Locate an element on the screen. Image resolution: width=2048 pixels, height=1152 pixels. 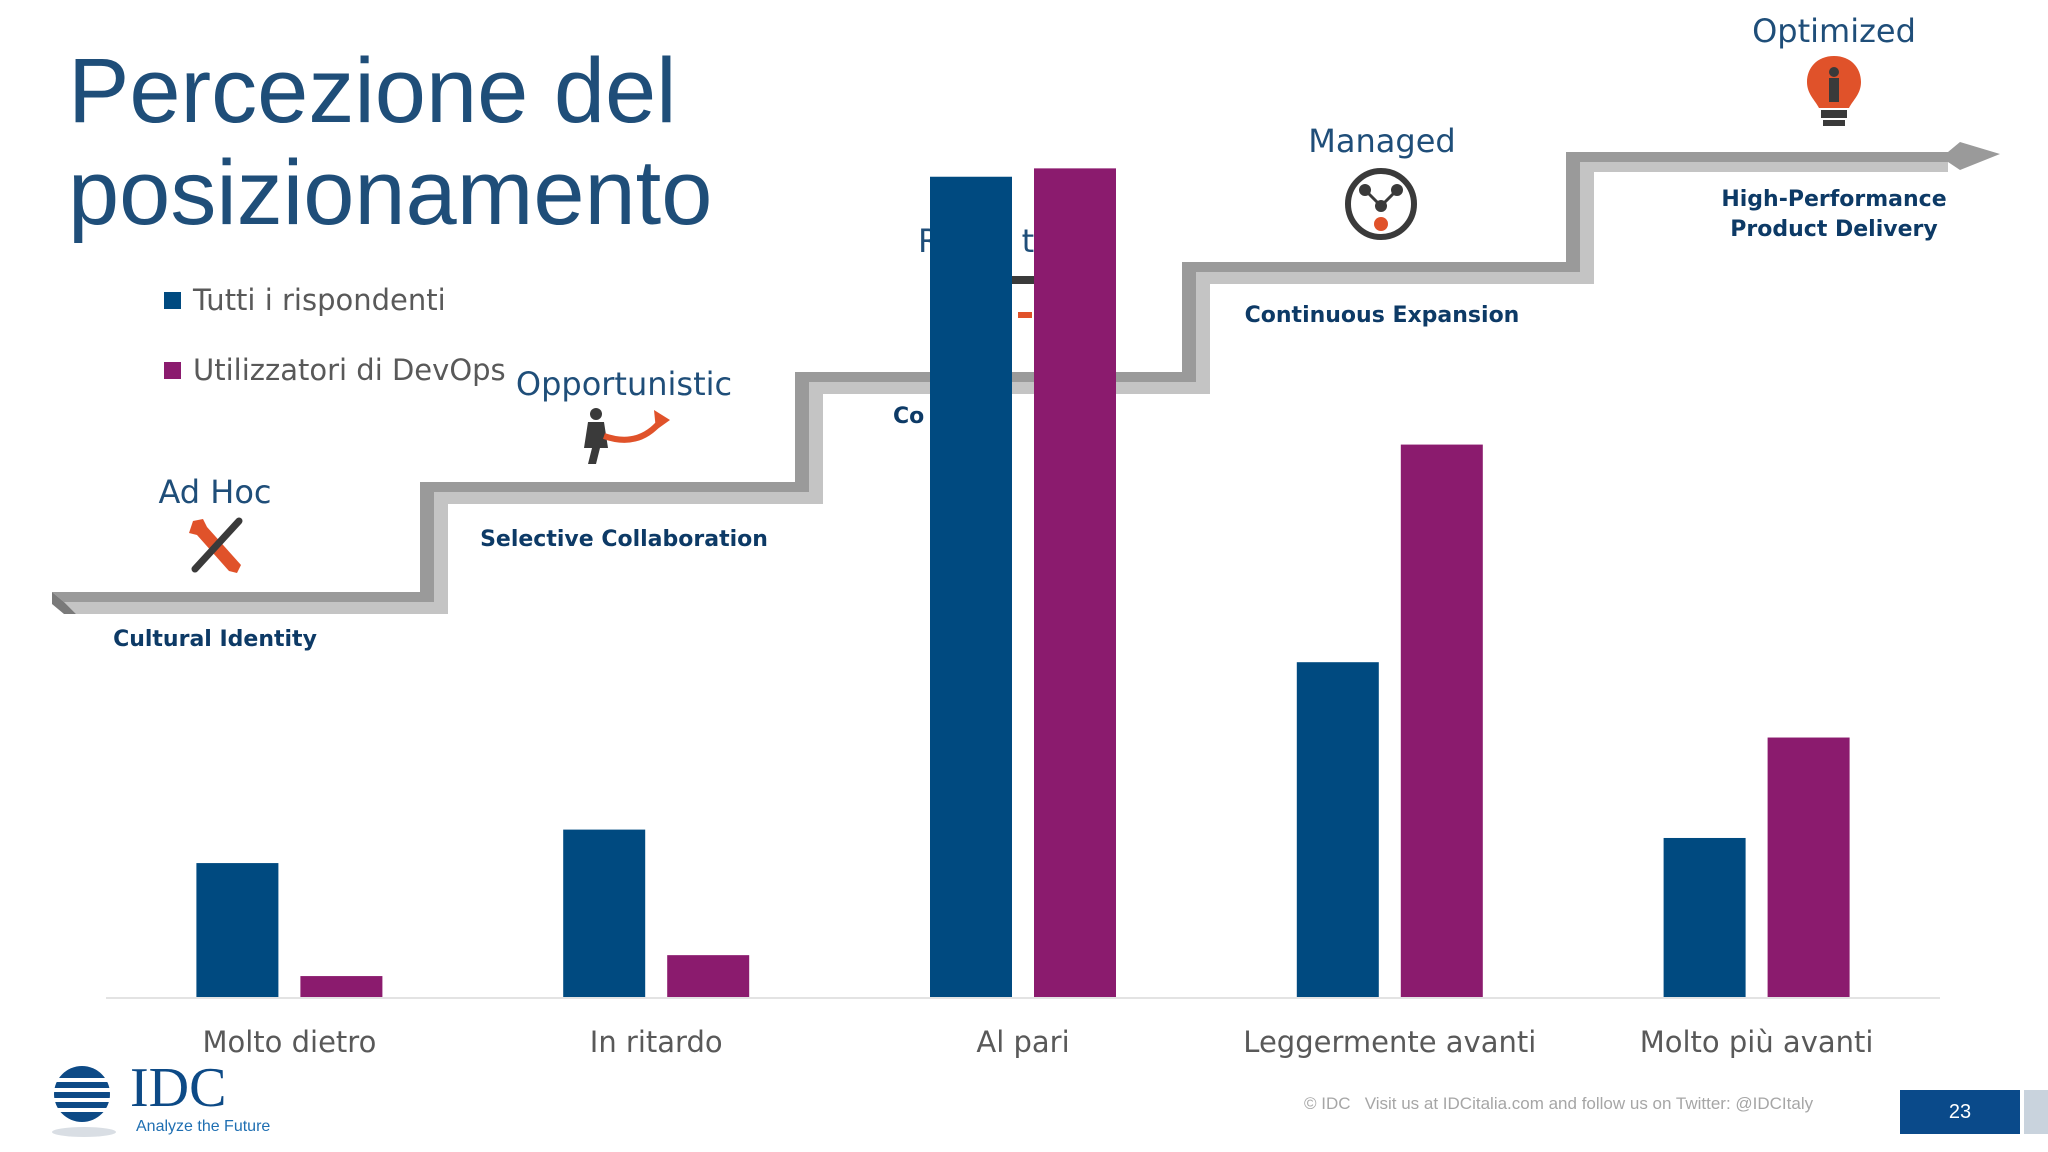
x-tick-label: Leggermente avanti is located at coordinates (1389, 1042).